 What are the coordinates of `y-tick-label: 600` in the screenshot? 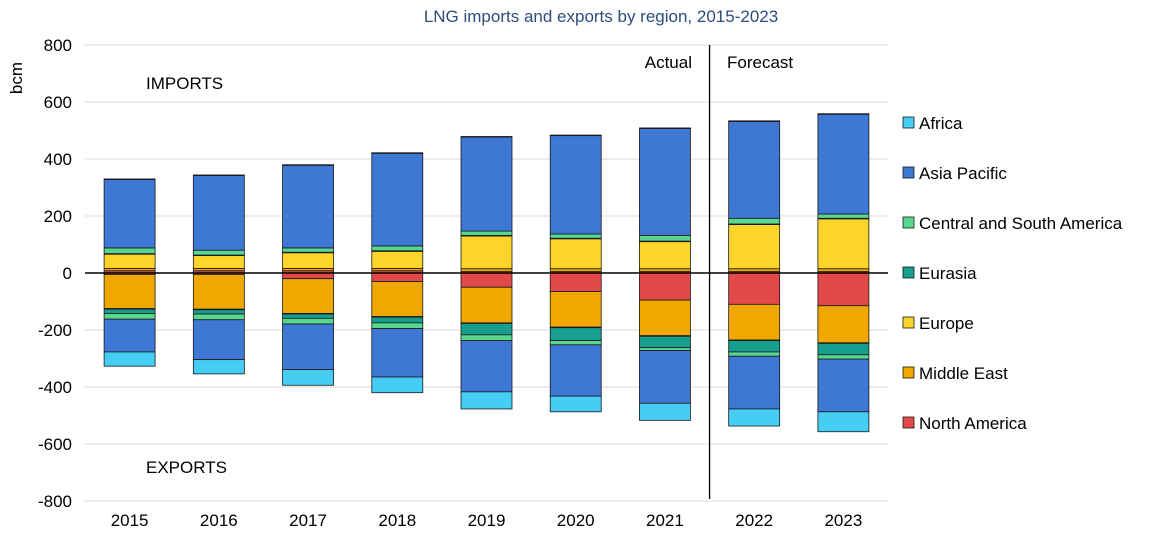 It's located at (58, 102).